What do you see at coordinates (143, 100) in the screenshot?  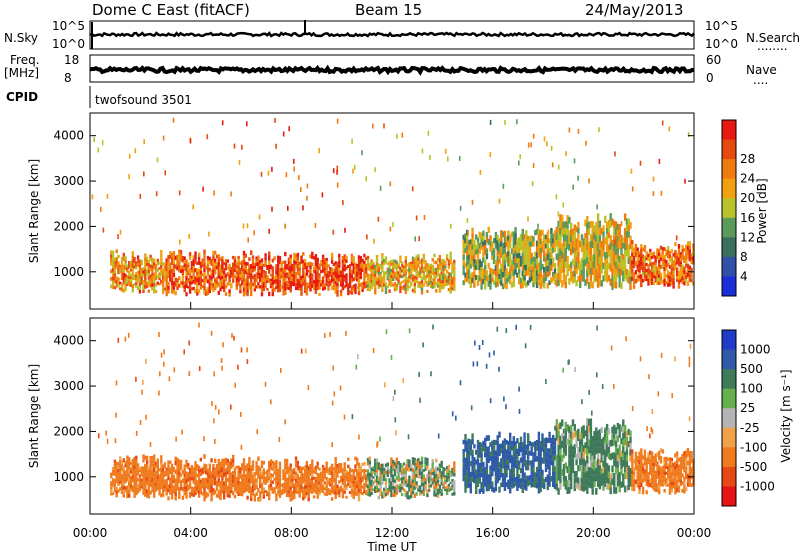 I see `cpid-value: twofsound 3501` at bounding box center [143, 100].